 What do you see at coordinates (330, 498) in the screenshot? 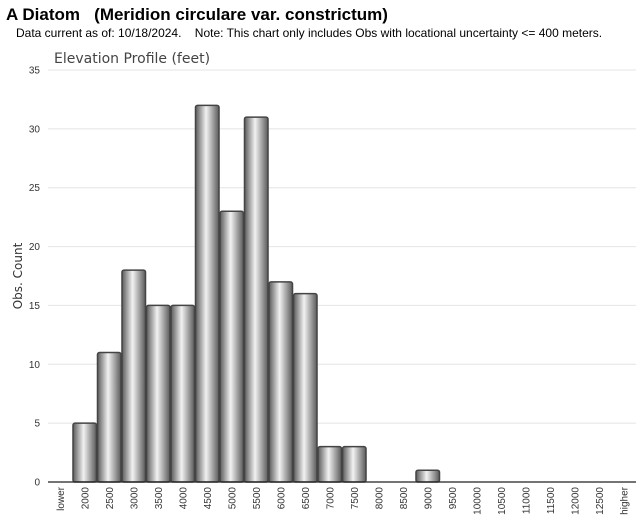
I see `x-tick-label: 7000` at bounding box center [330, 498].